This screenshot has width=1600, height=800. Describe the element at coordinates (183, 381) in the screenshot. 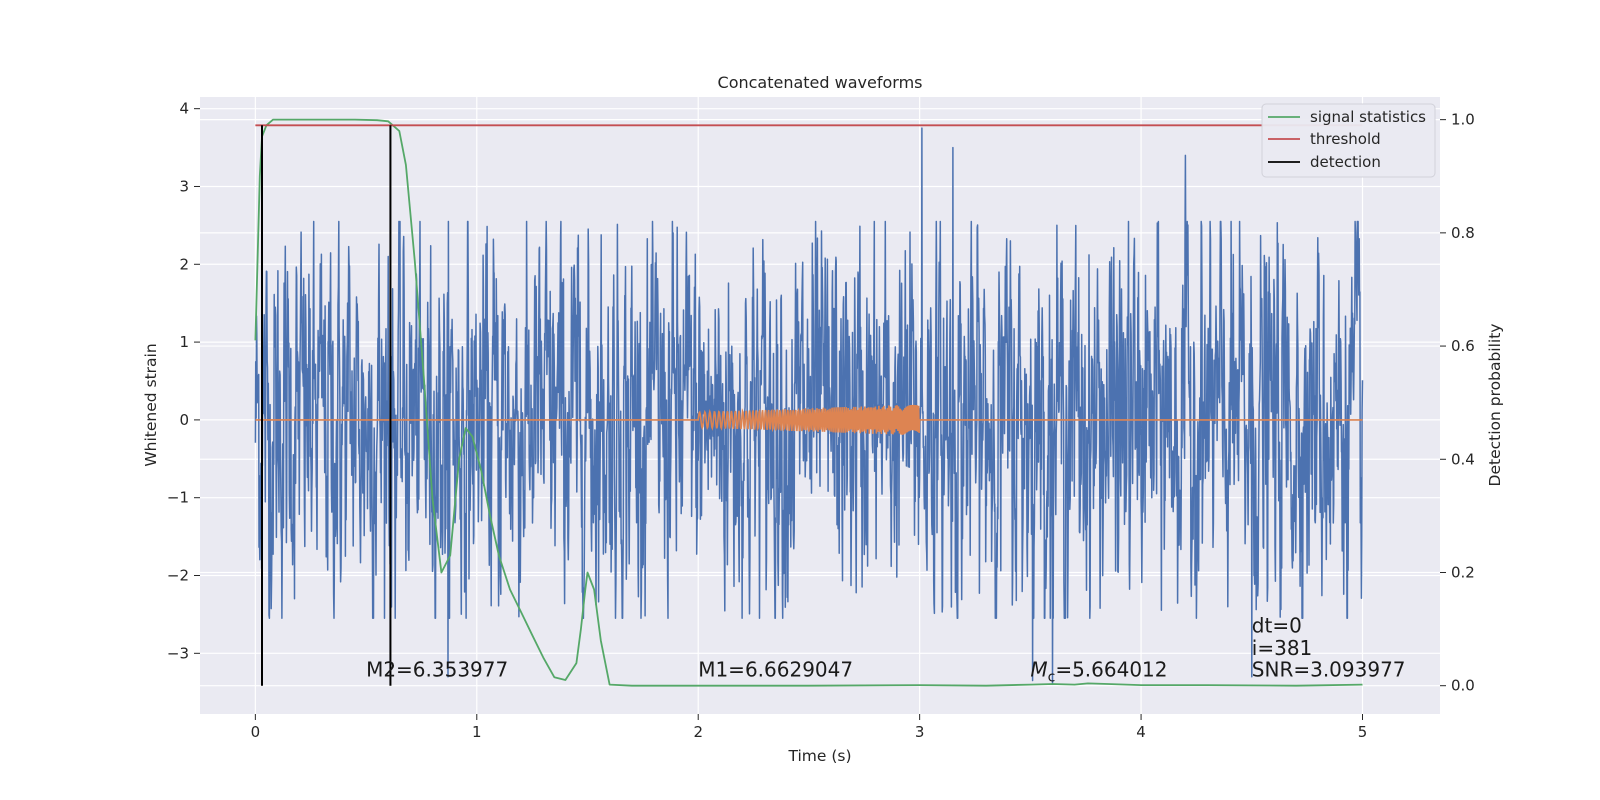

I see `y-ticks-left: 4 3 2 1 0 −1 −2 −3` at that location.